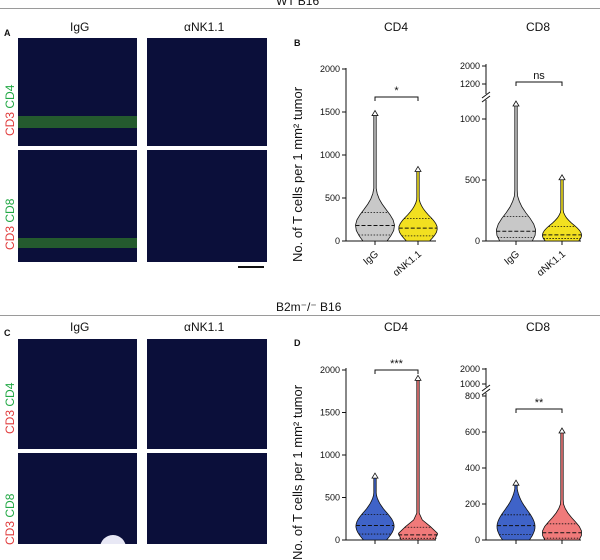 Image resolution: width=600 pixels, height=560 pixels. What do you see at coordinates (207, 498) in the screenshot?
I see `micrograph-c-ank-cd8` at bounding box center [207, 498].